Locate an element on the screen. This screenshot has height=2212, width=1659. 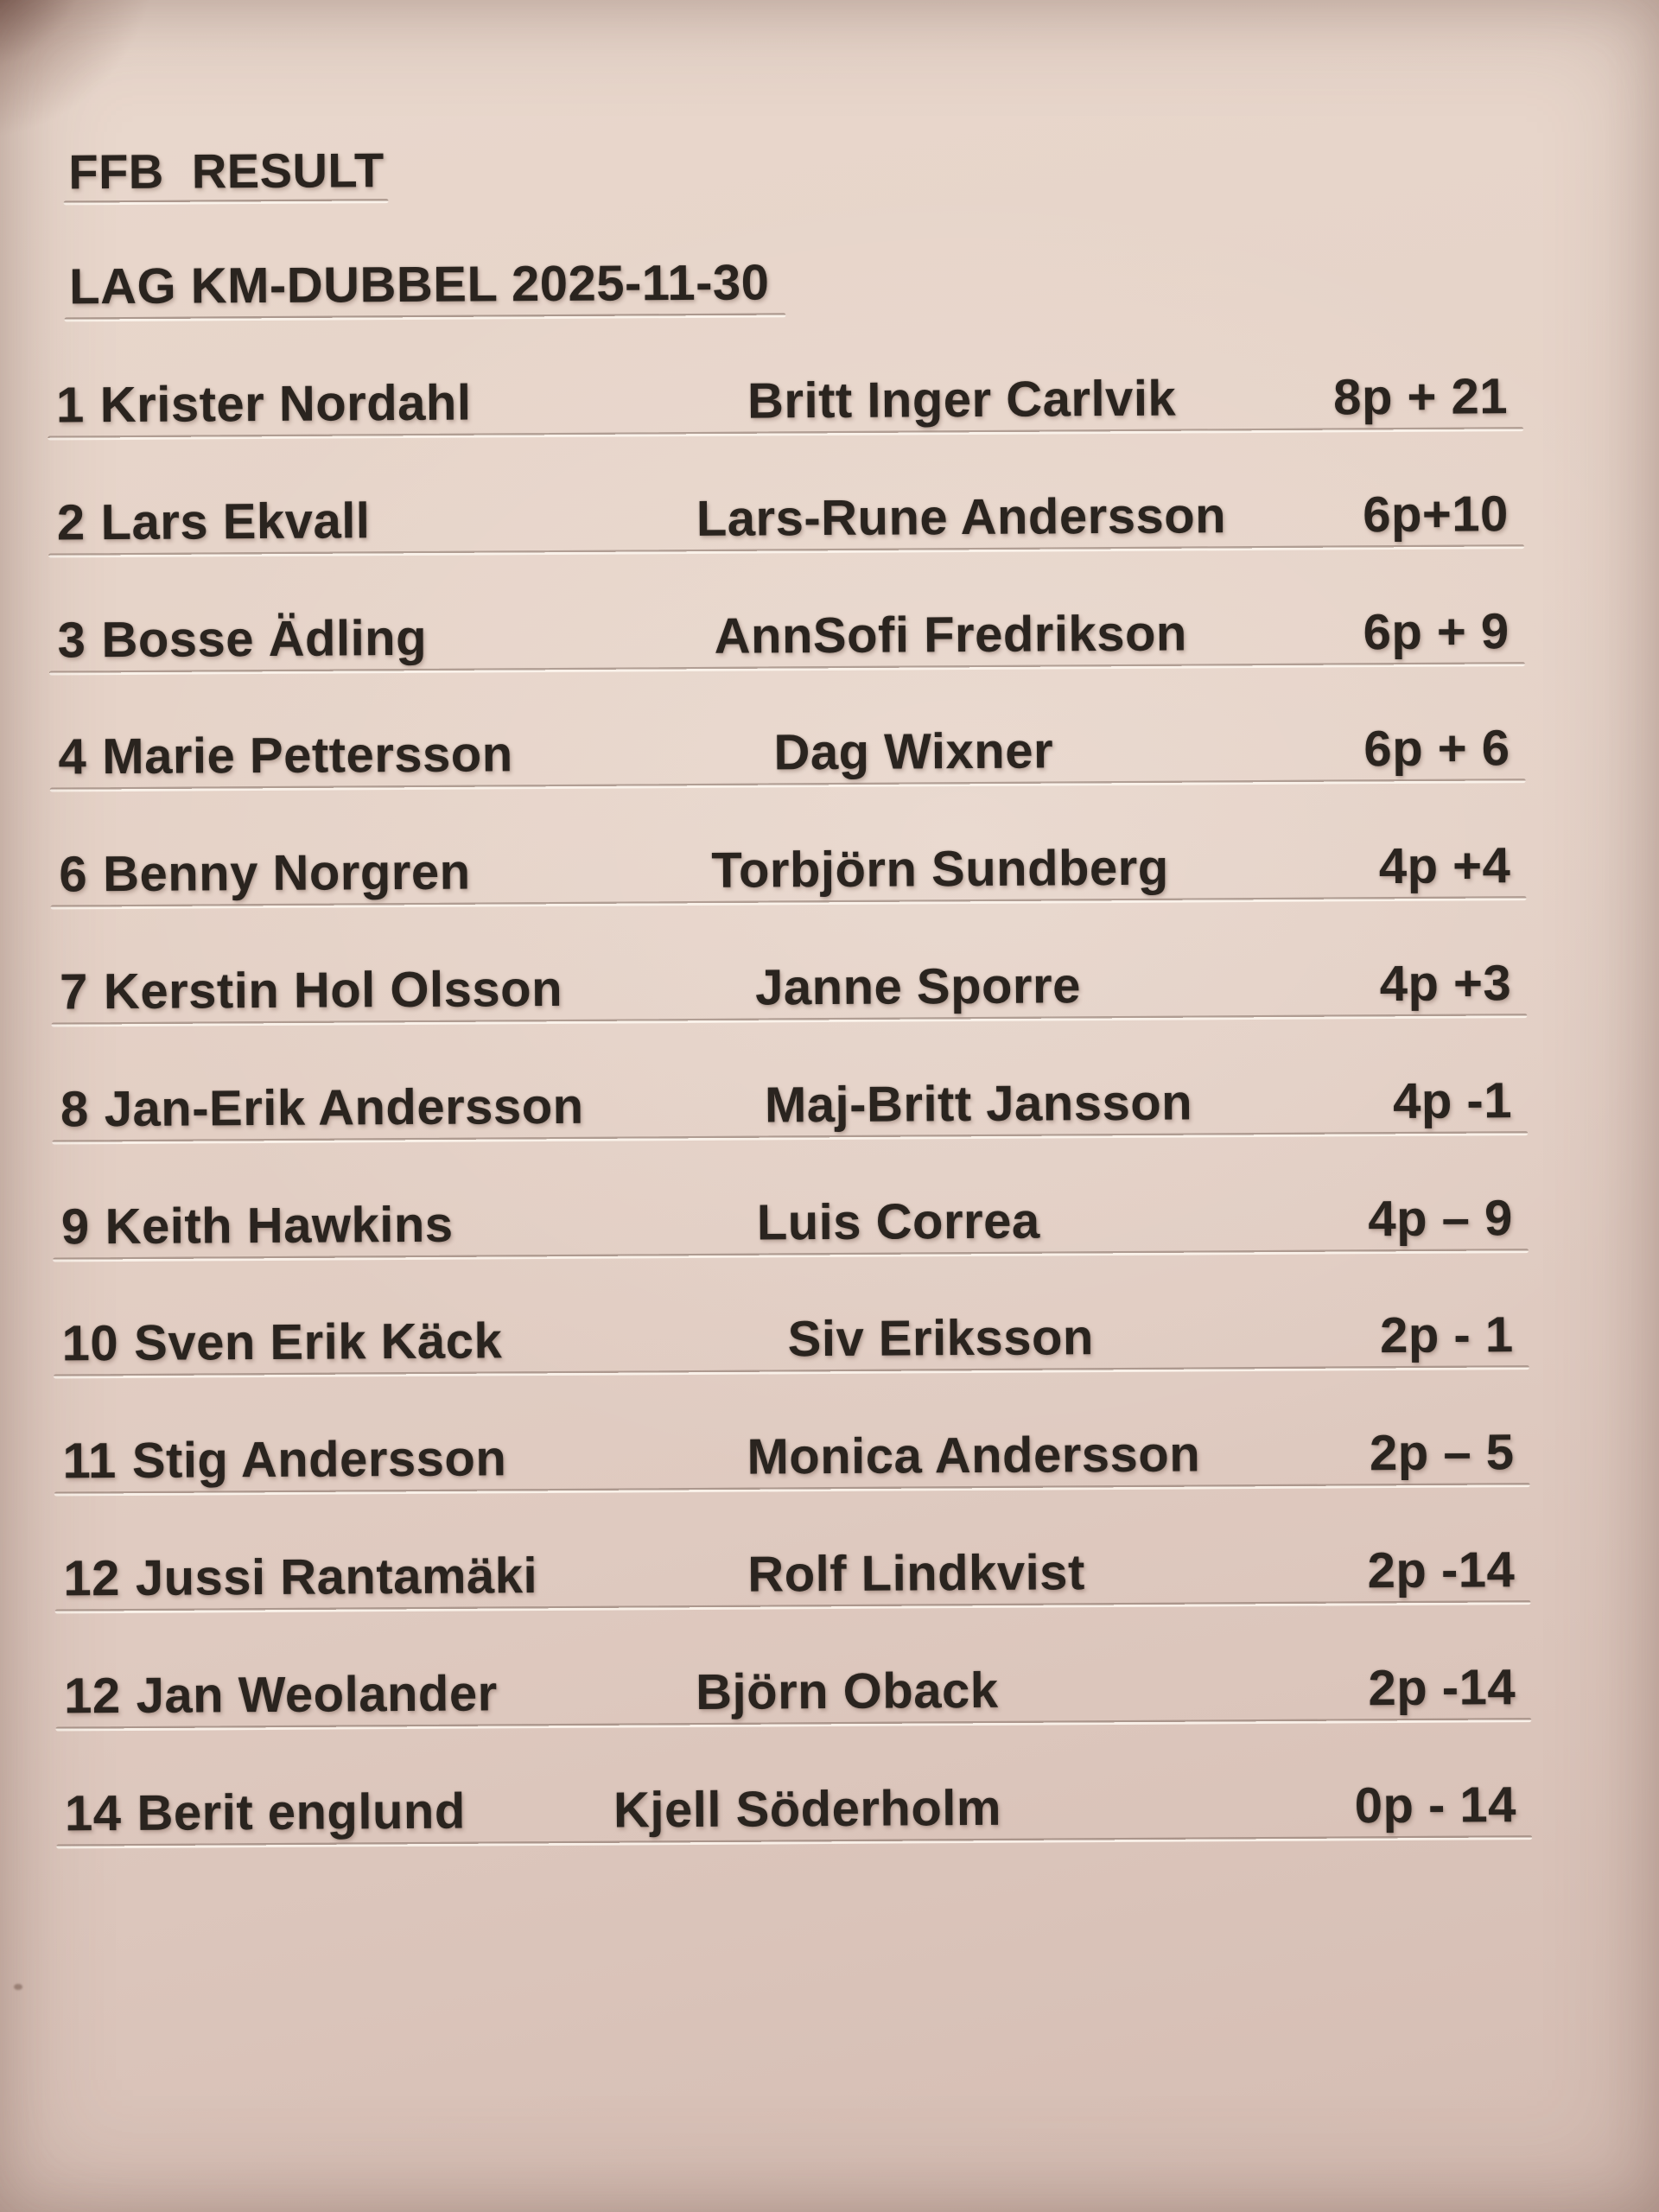
team-cell: 12 Jan Weolander is located at coordinates (379, 1695).